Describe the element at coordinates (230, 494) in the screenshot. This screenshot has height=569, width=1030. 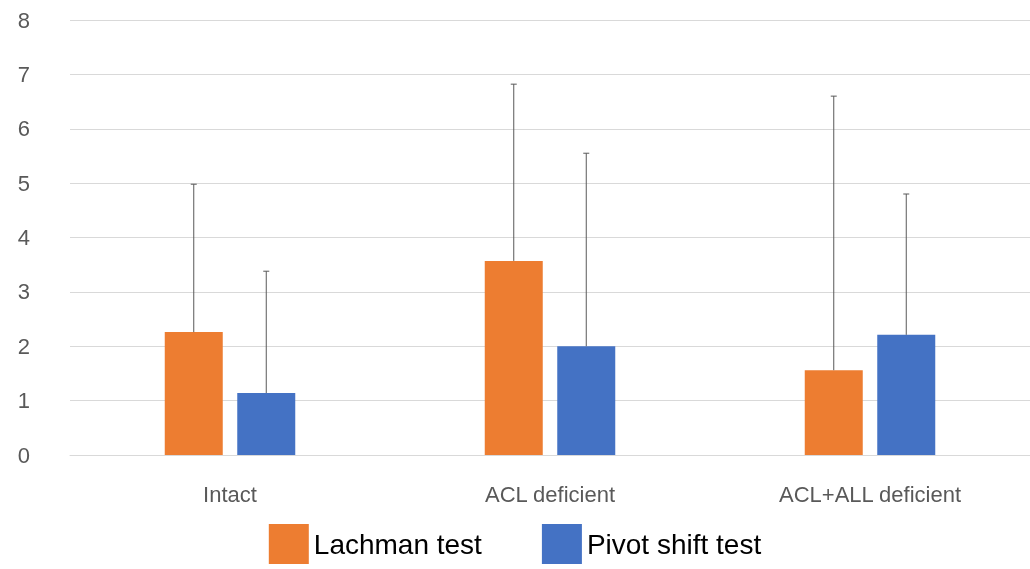
I see `x-tick-label: Intact` at that location.